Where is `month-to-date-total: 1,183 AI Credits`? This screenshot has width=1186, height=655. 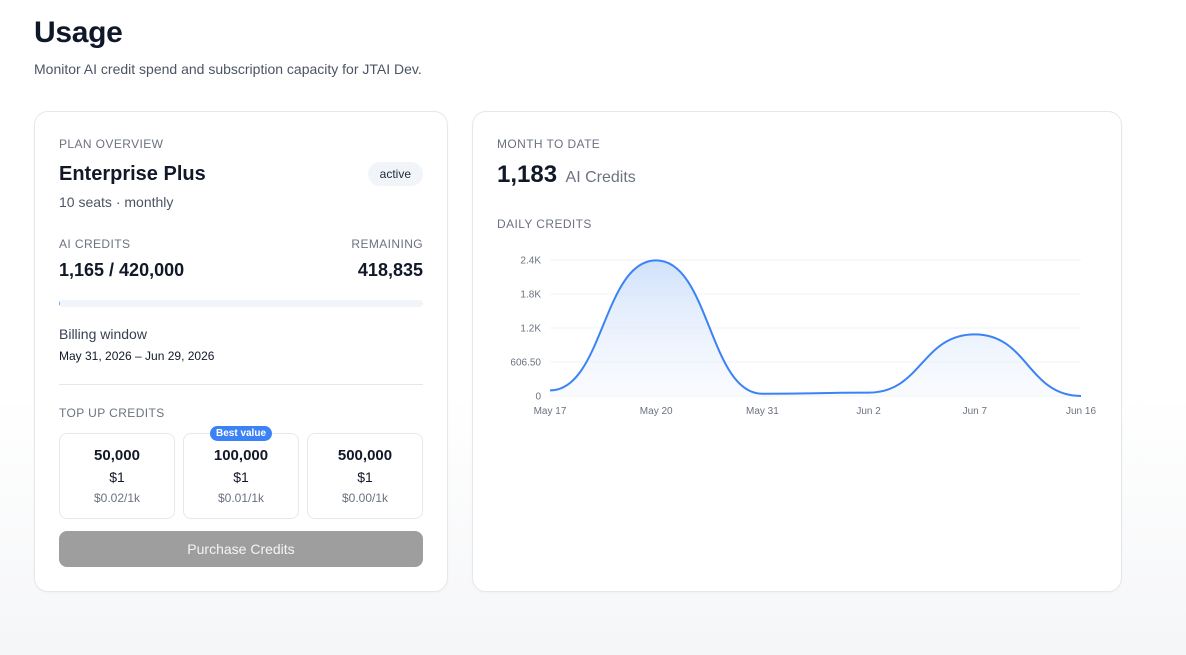
month-to-date-total: 1,183 AI Credits is located at coordinates (566, 175).